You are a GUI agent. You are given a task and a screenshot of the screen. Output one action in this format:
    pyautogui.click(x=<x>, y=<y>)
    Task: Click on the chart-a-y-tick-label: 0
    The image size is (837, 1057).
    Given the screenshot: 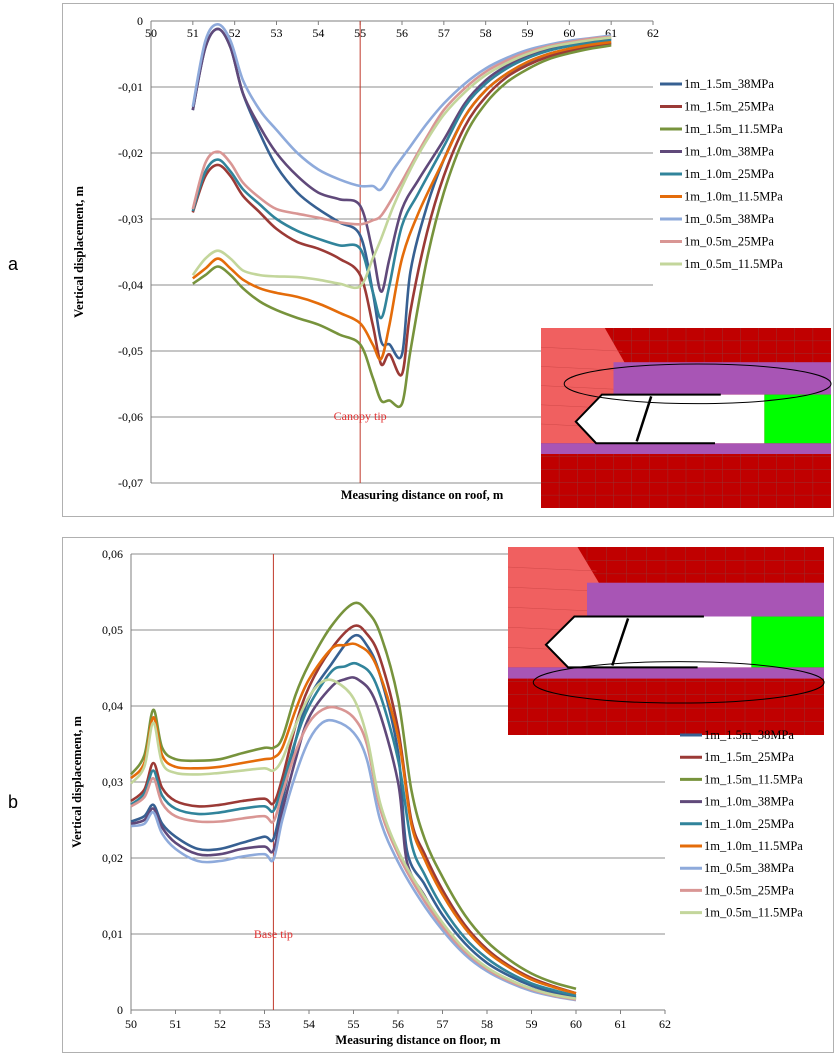 What is the action you would take?
    pyautogui.click(x=140, y=21)
    